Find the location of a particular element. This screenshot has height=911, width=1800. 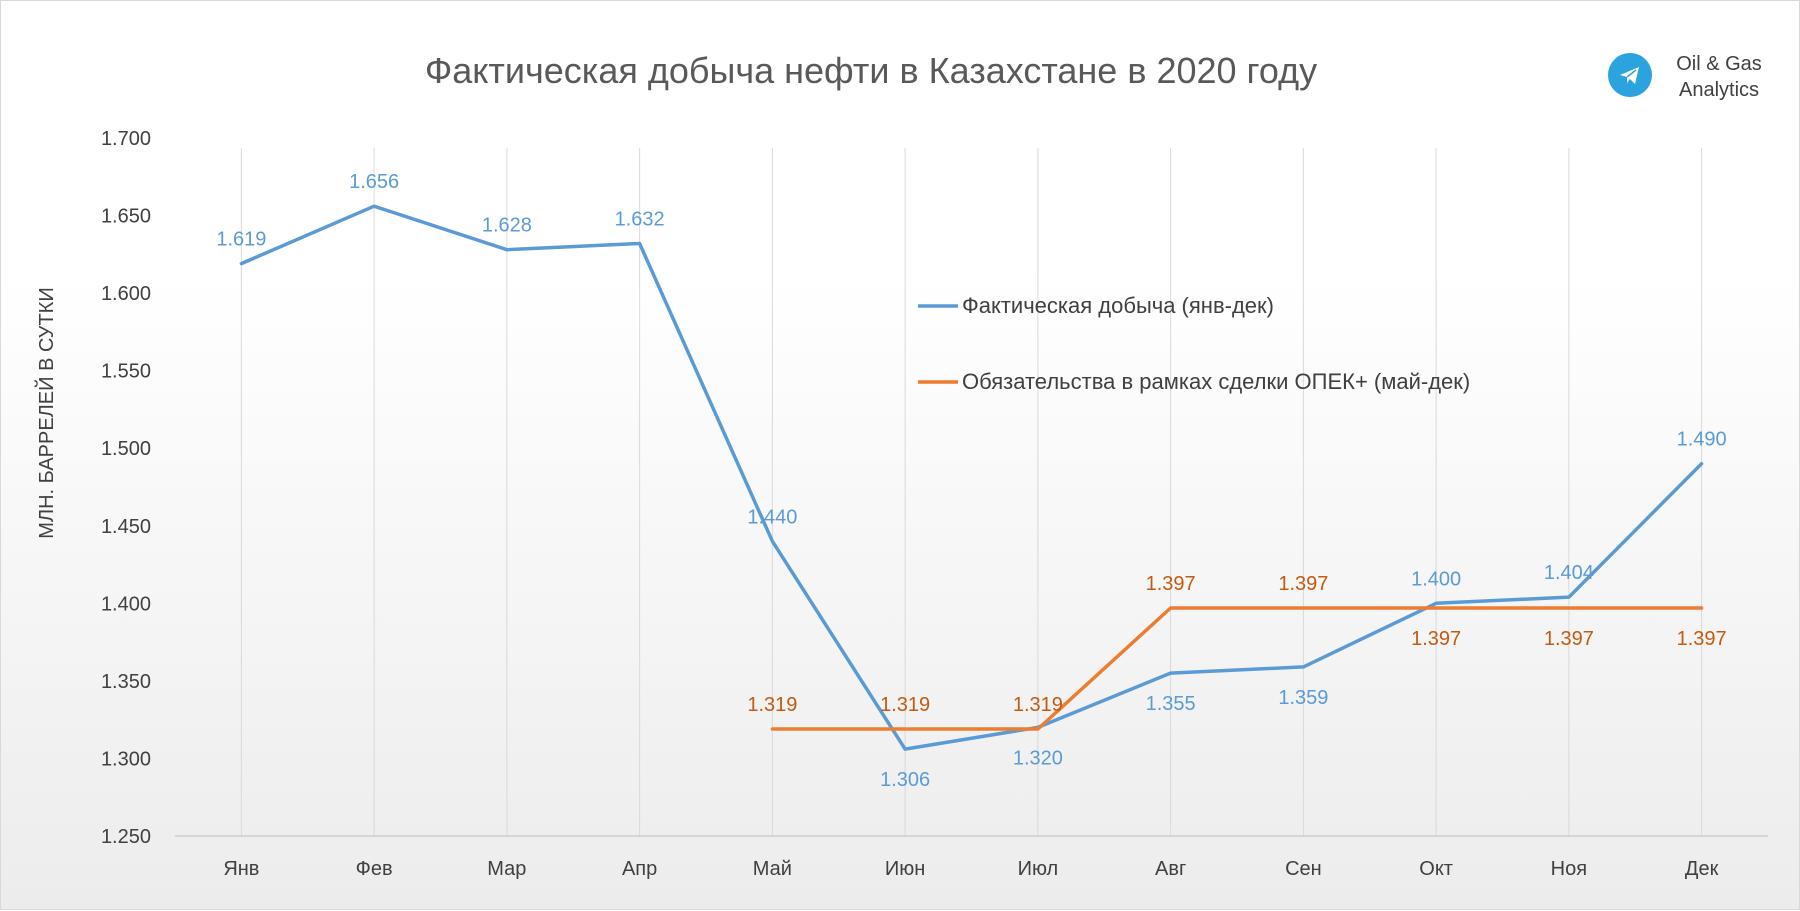

y-axis-title: МЛН. БАРРЕЛЕЙ В СУТКИ is located at coordinates (46, 412).